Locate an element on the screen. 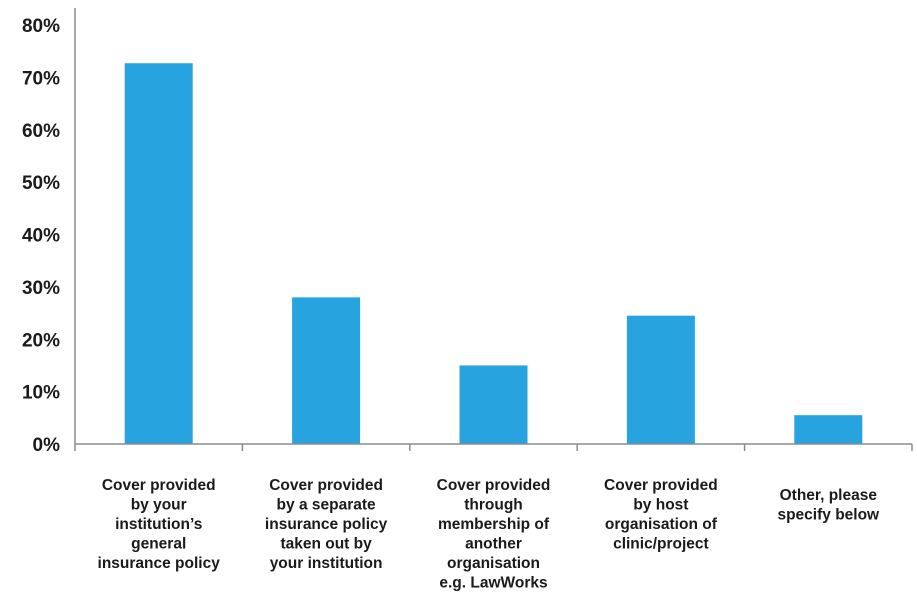  y-tick-label: 80% is located at coordinates (41, 26).